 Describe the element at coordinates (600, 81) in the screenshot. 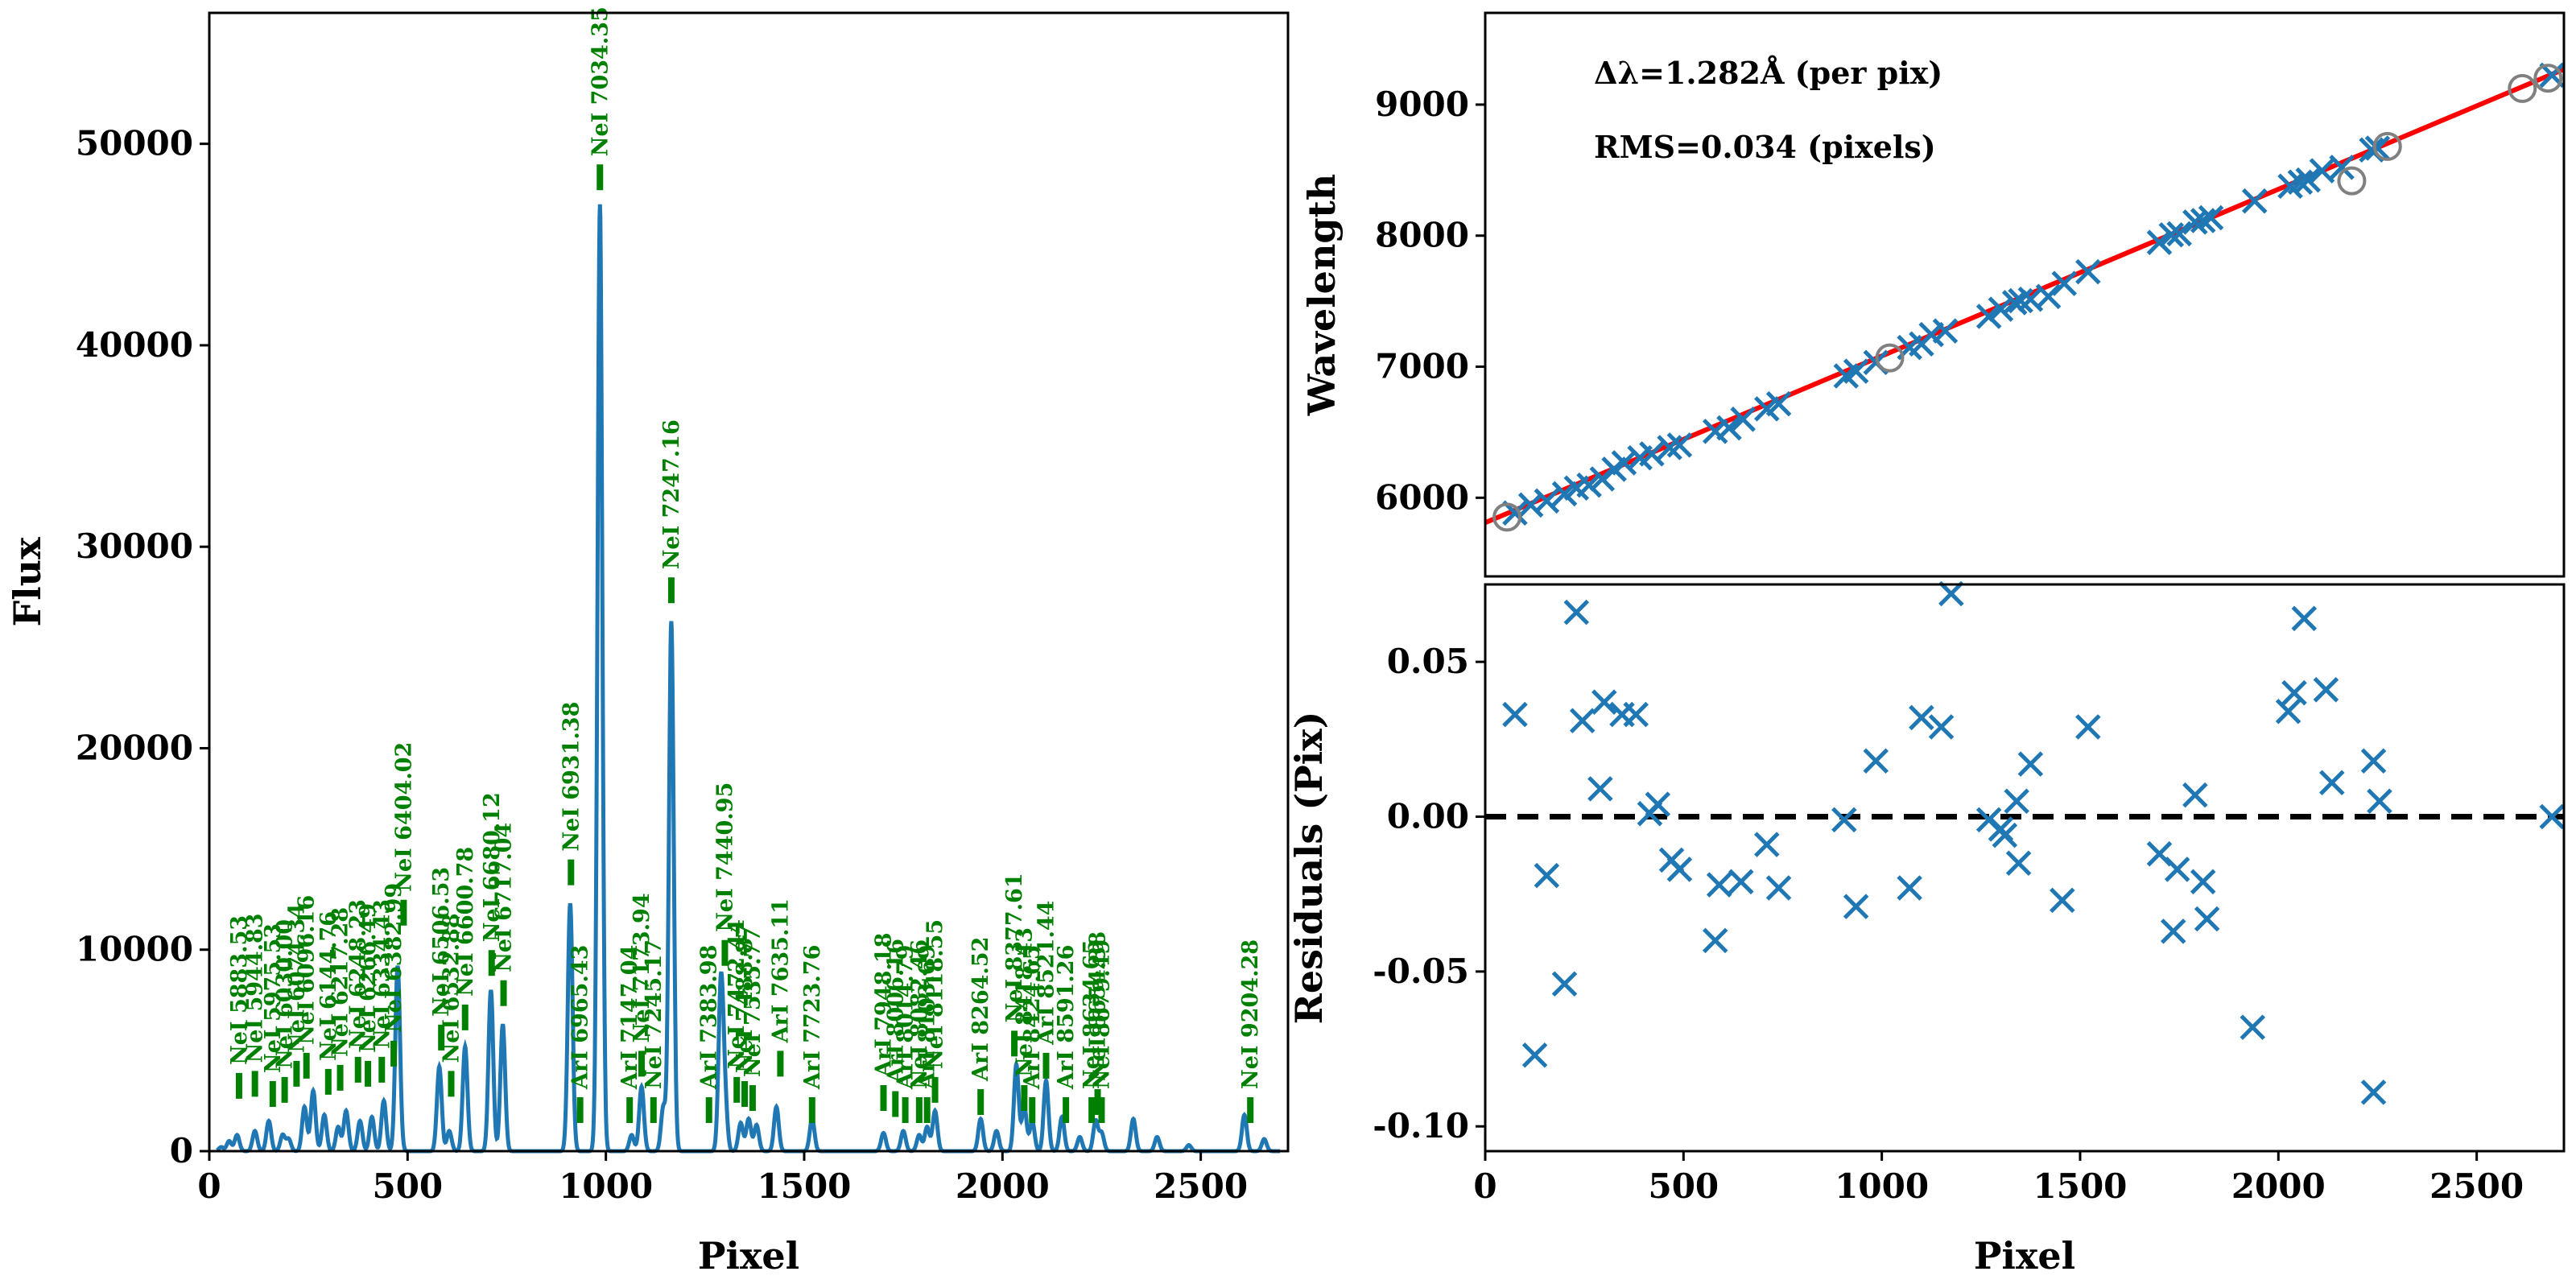

I see `line-id-label: NeI 7034.35` at that location.